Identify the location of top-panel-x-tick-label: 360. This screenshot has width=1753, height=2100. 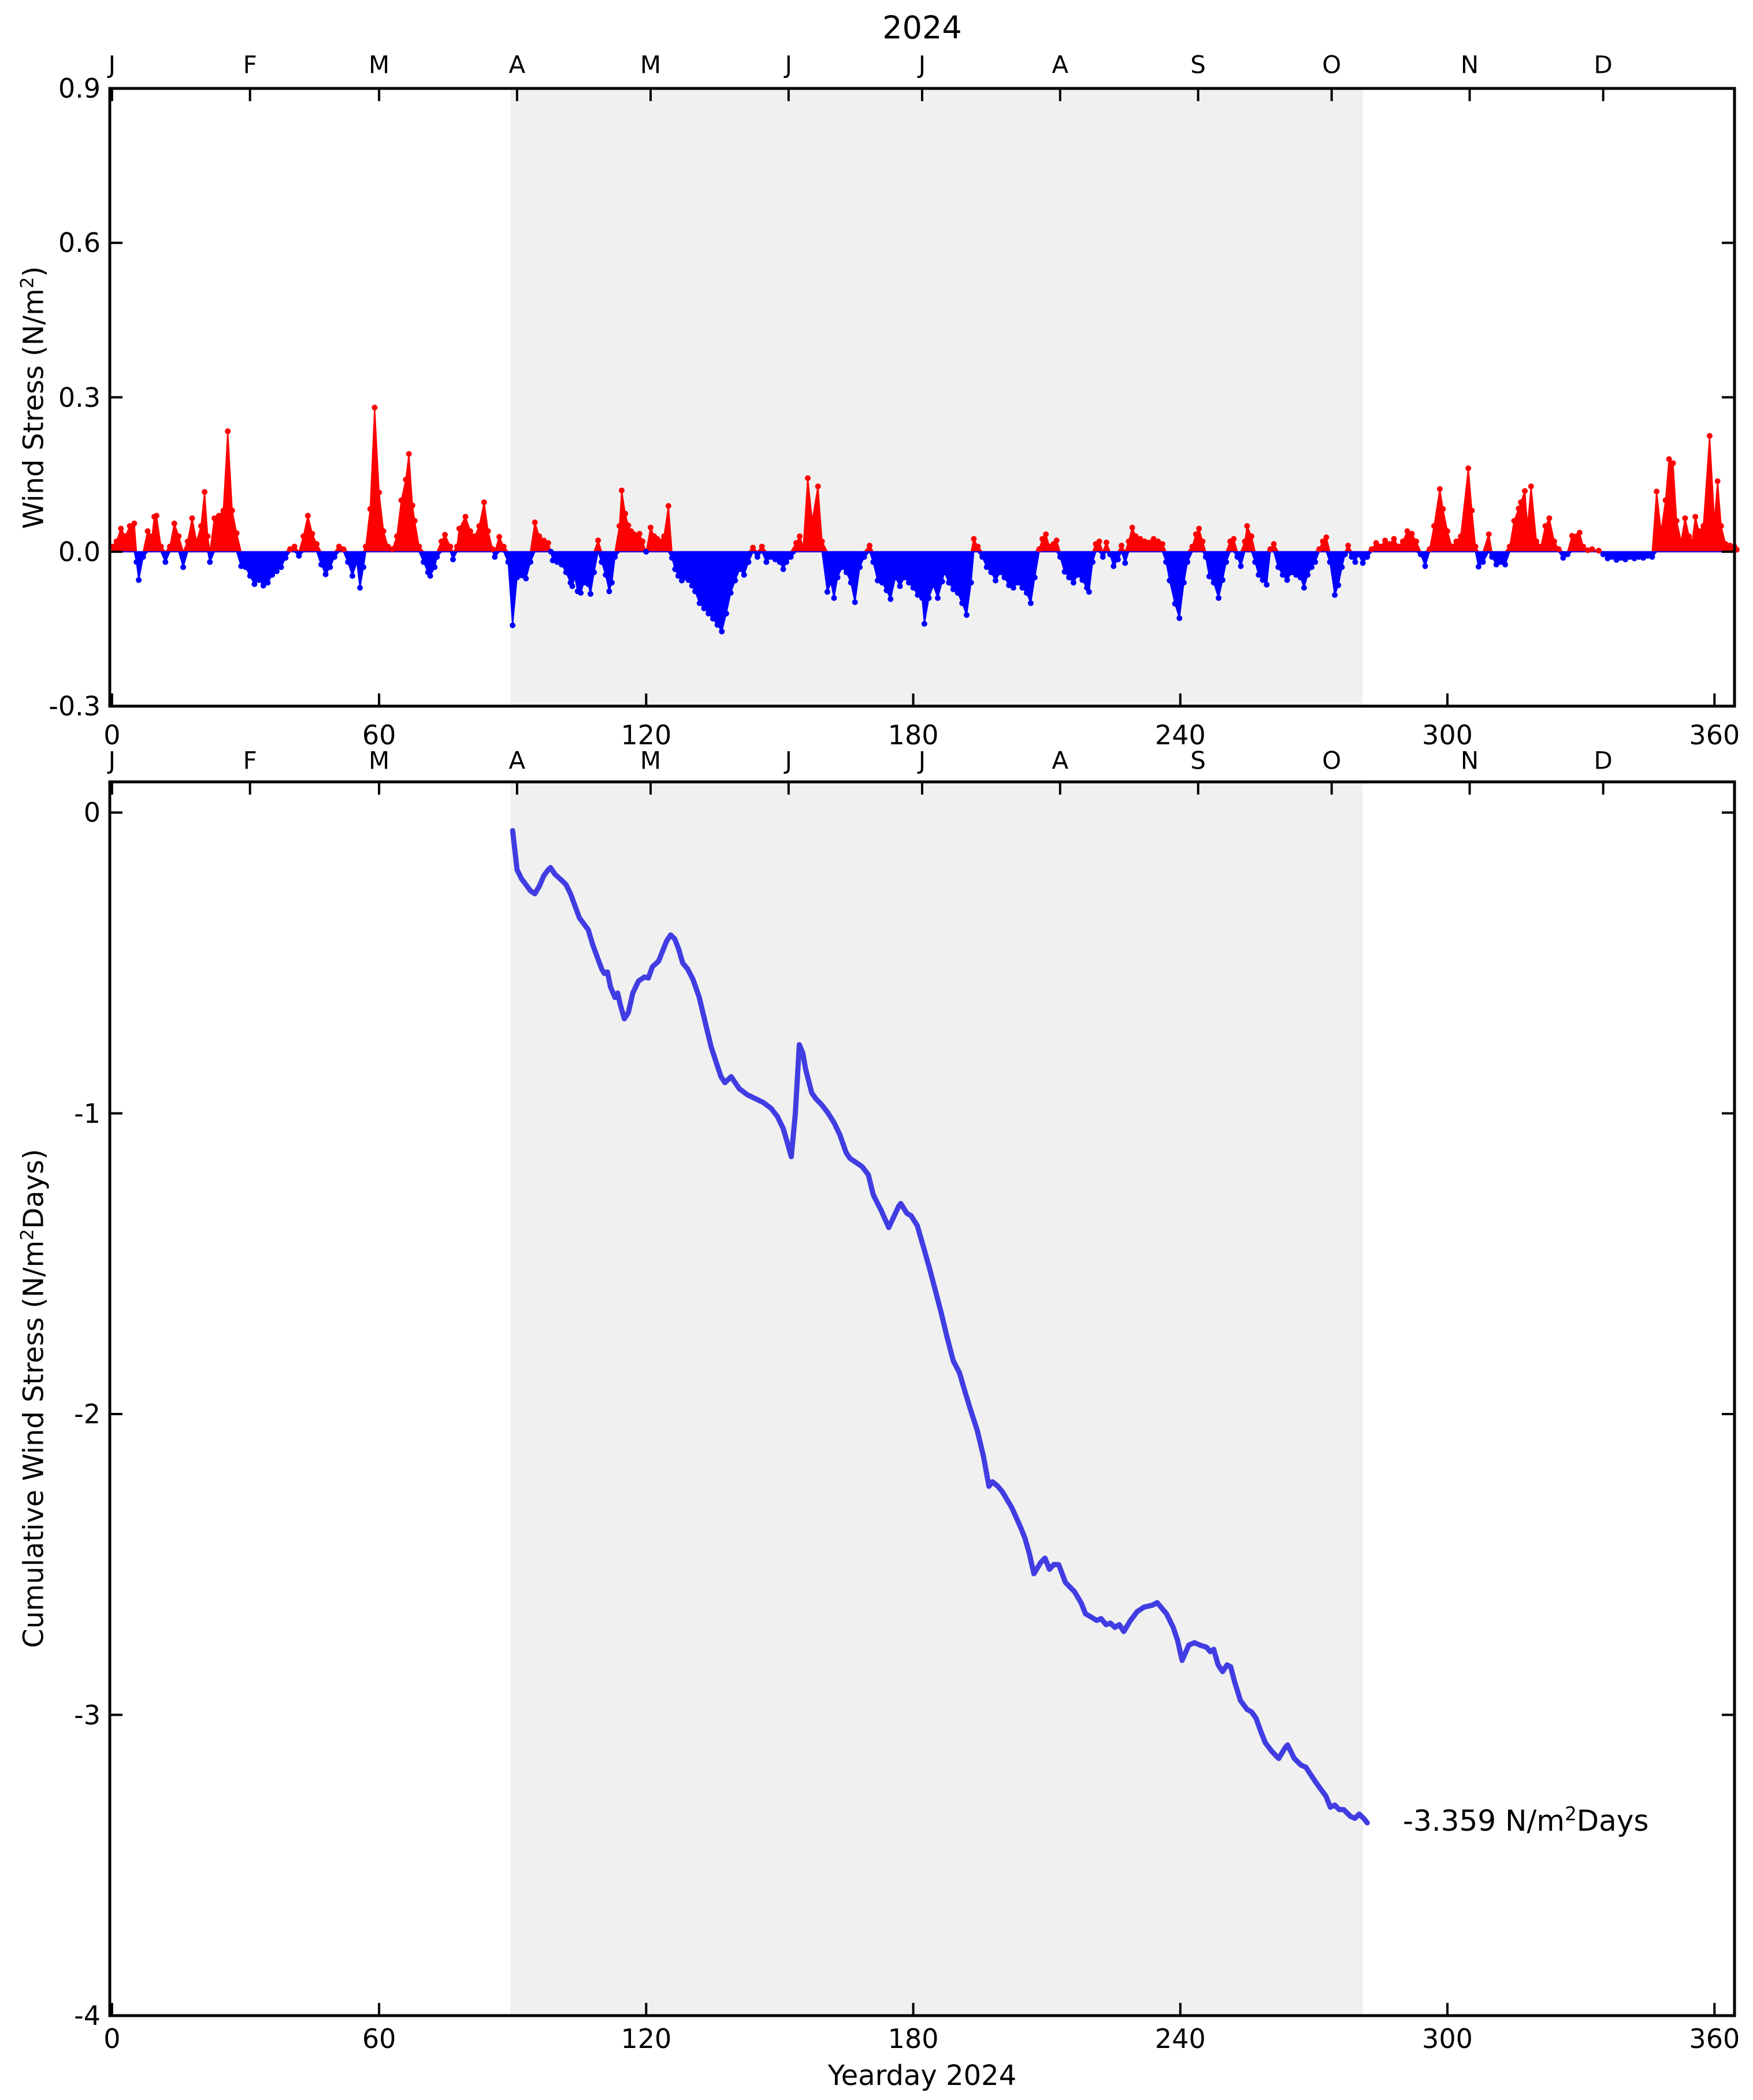
(1714, 735).